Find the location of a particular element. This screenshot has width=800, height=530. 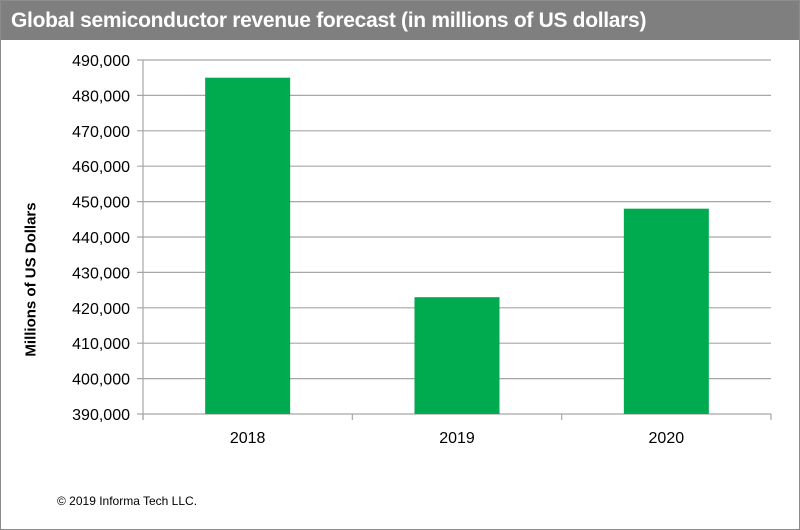

y-tick-label: 450,000 is located at coordinates (101, 203).